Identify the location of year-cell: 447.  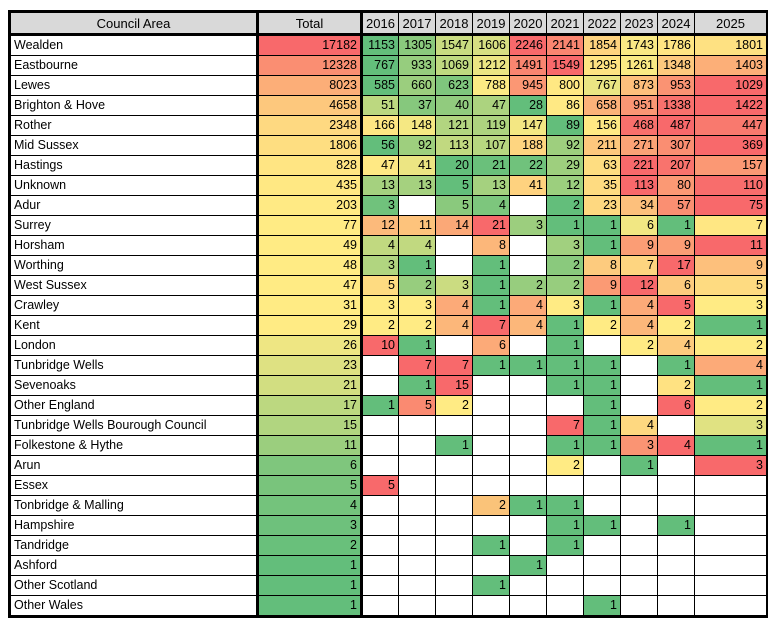
(731, 125).